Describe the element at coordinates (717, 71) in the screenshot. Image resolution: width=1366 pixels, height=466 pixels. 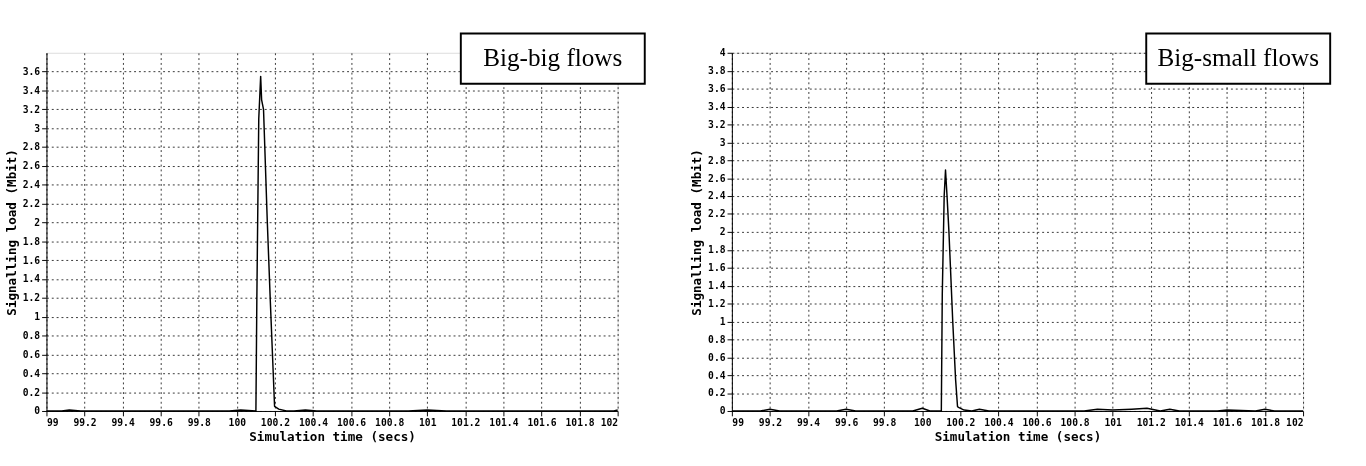
I see `y-tick-label: 3.8` at that location.